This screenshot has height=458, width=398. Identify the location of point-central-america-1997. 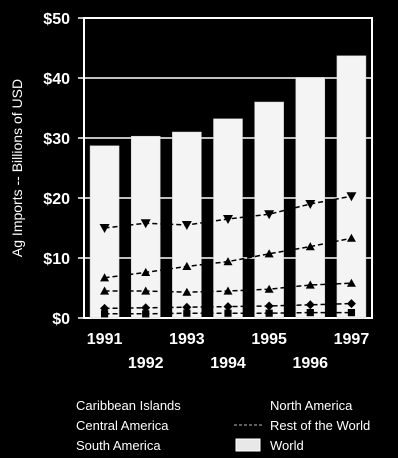
(351, 304).